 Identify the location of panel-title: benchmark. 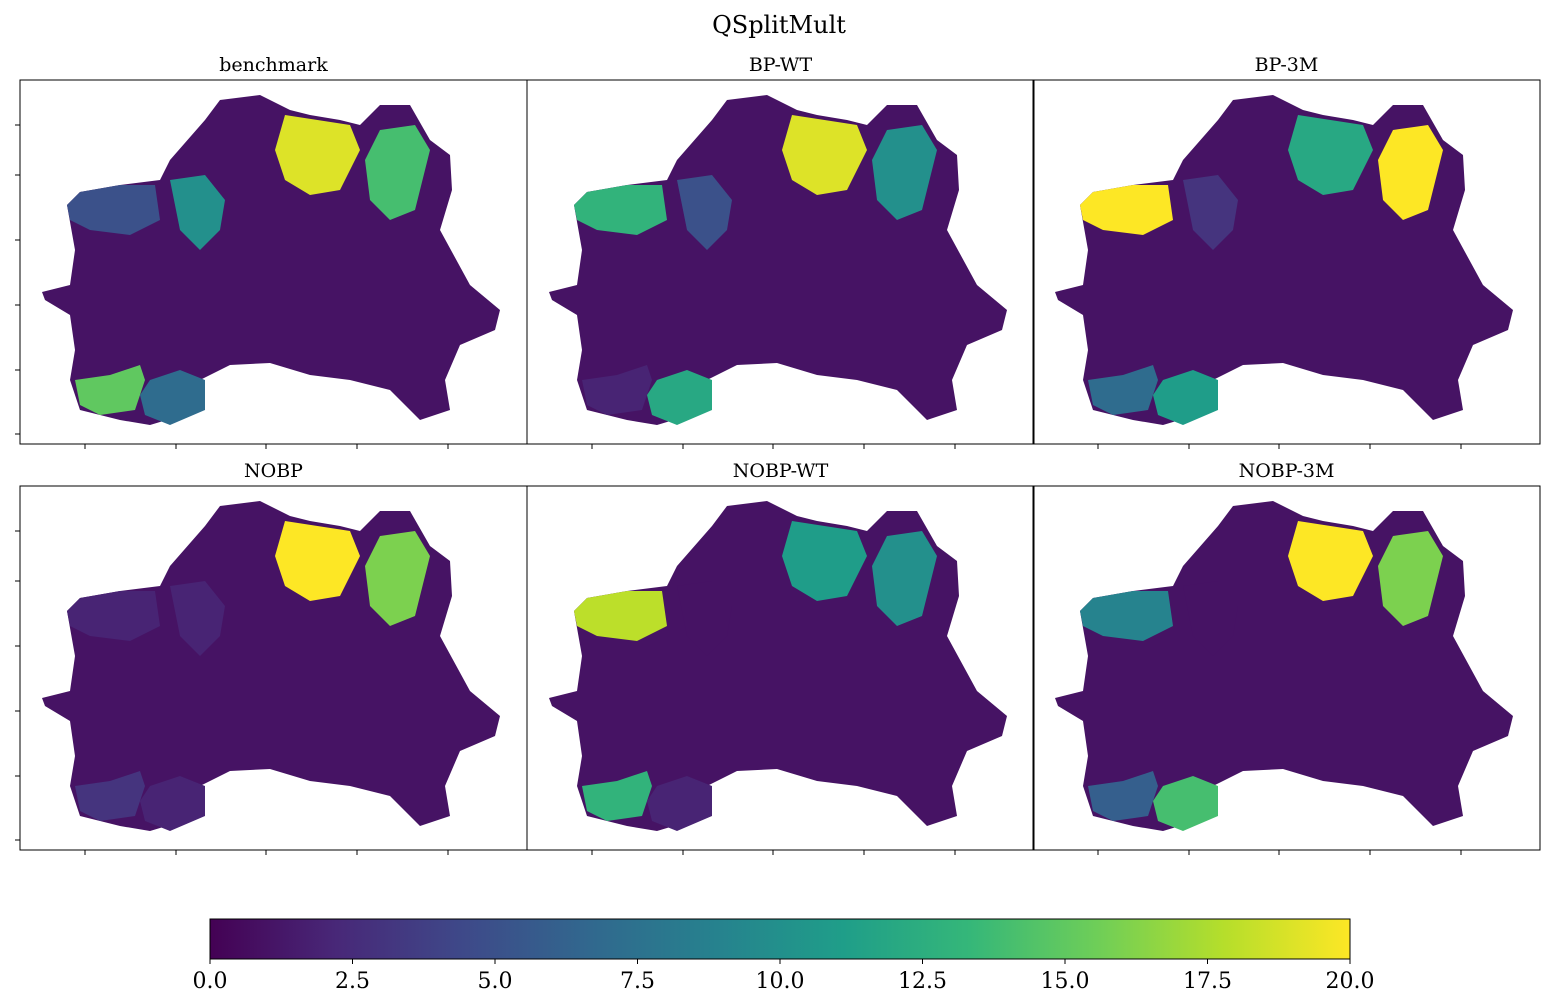
(273, 65).